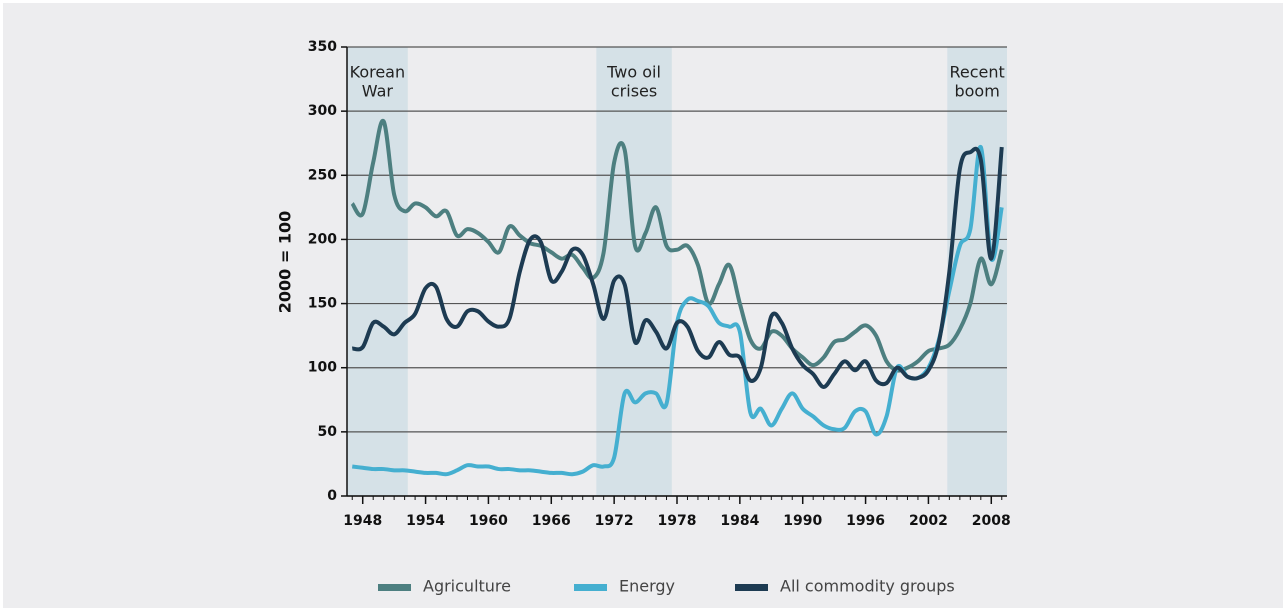 The height and width of the screenshot is (611, 1286). I want to click on legend-label: All commodity groups, so click(867, 586).